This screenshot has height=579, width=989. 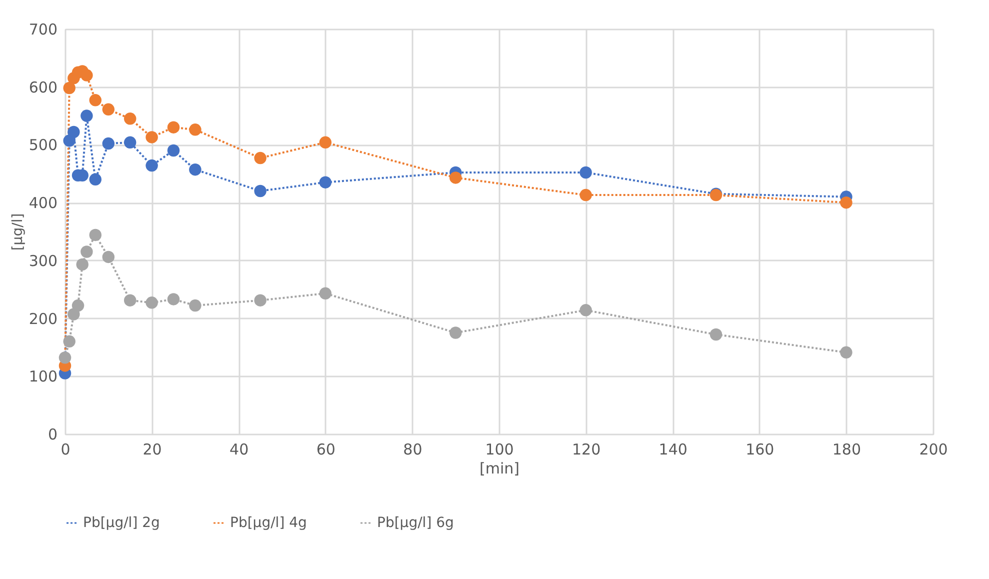 What do you see at coordinates (499, 449) in the screenshot?
I see `x-tick-label: 100` at bounding box center [499, 449].